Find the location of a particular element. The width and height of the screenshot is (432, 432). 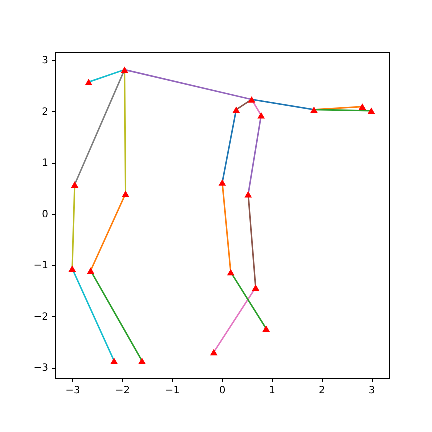

y-tick-label: 0 is located at coordinates (45, 214).